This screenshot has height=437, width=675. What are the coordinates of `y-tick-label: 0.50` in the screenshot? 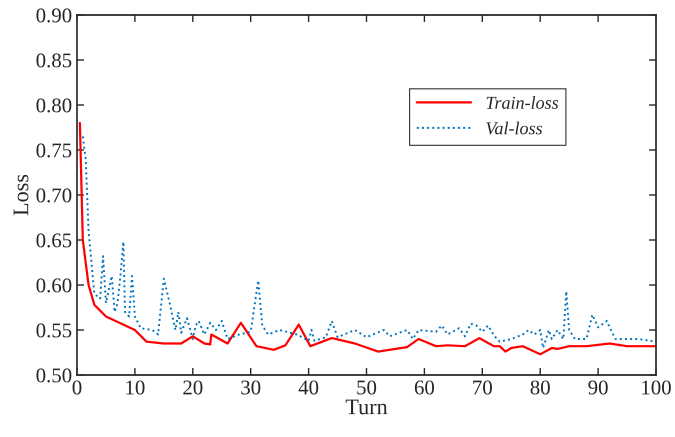 It's located at (54, 375).